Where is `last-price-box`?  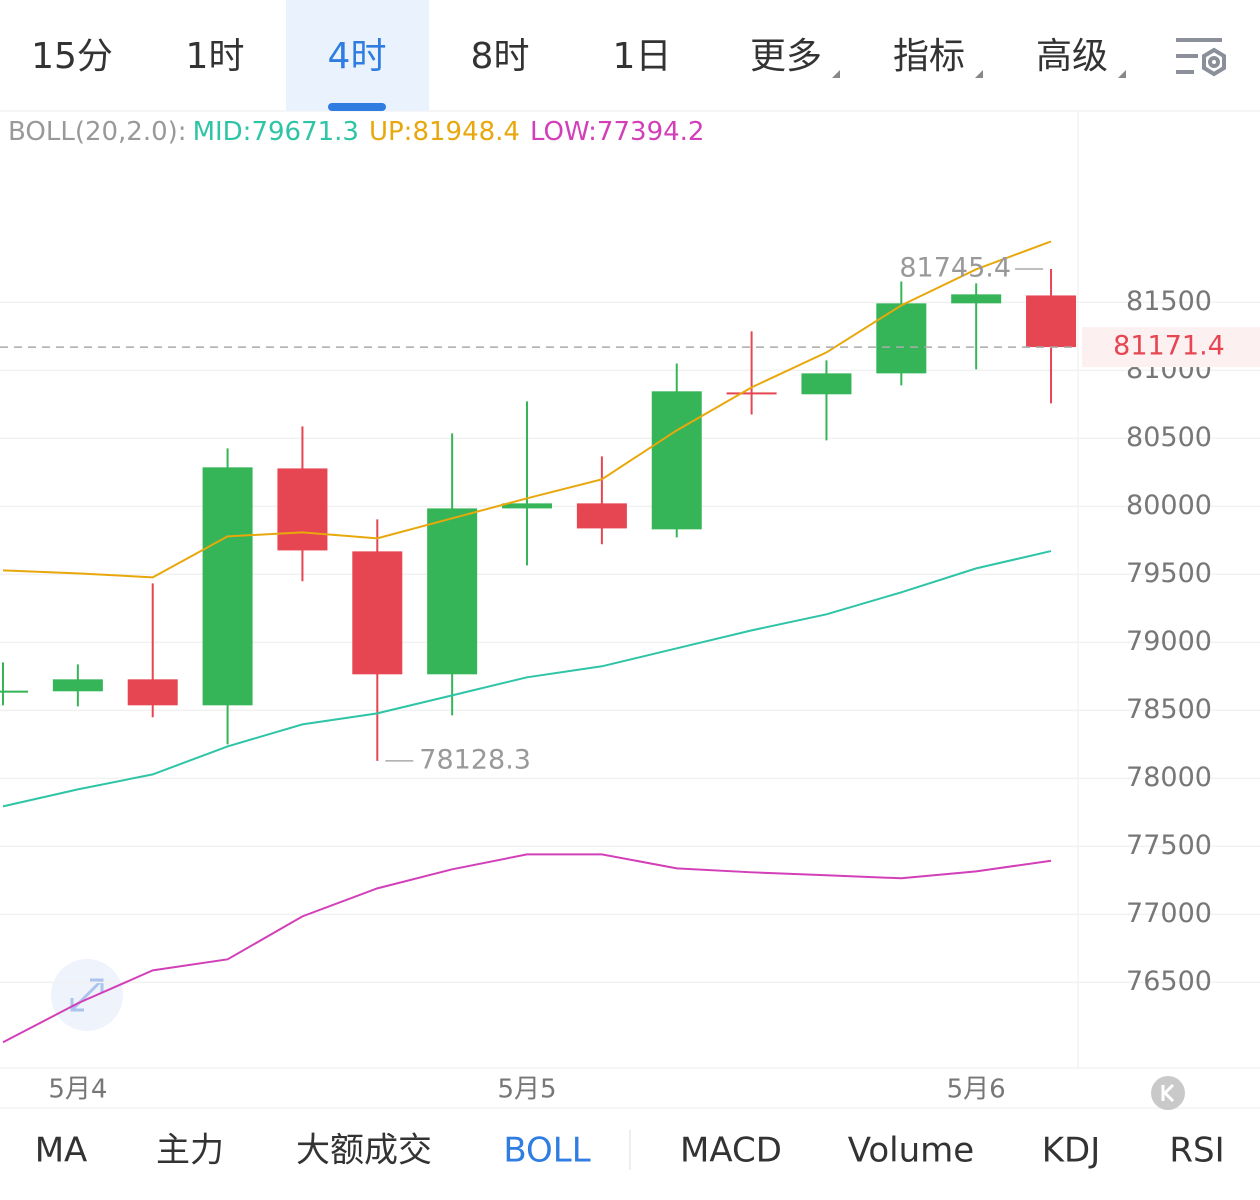 last-price-box is located at coordinates (1171, 347).